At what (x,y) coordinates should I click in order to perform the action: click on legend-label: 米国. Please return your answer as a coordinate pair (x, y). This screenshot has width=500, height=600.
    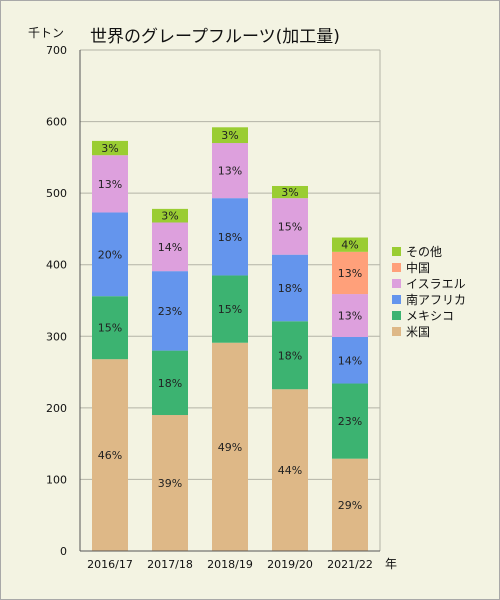
    Looking at the image, I should click on (418, 332).